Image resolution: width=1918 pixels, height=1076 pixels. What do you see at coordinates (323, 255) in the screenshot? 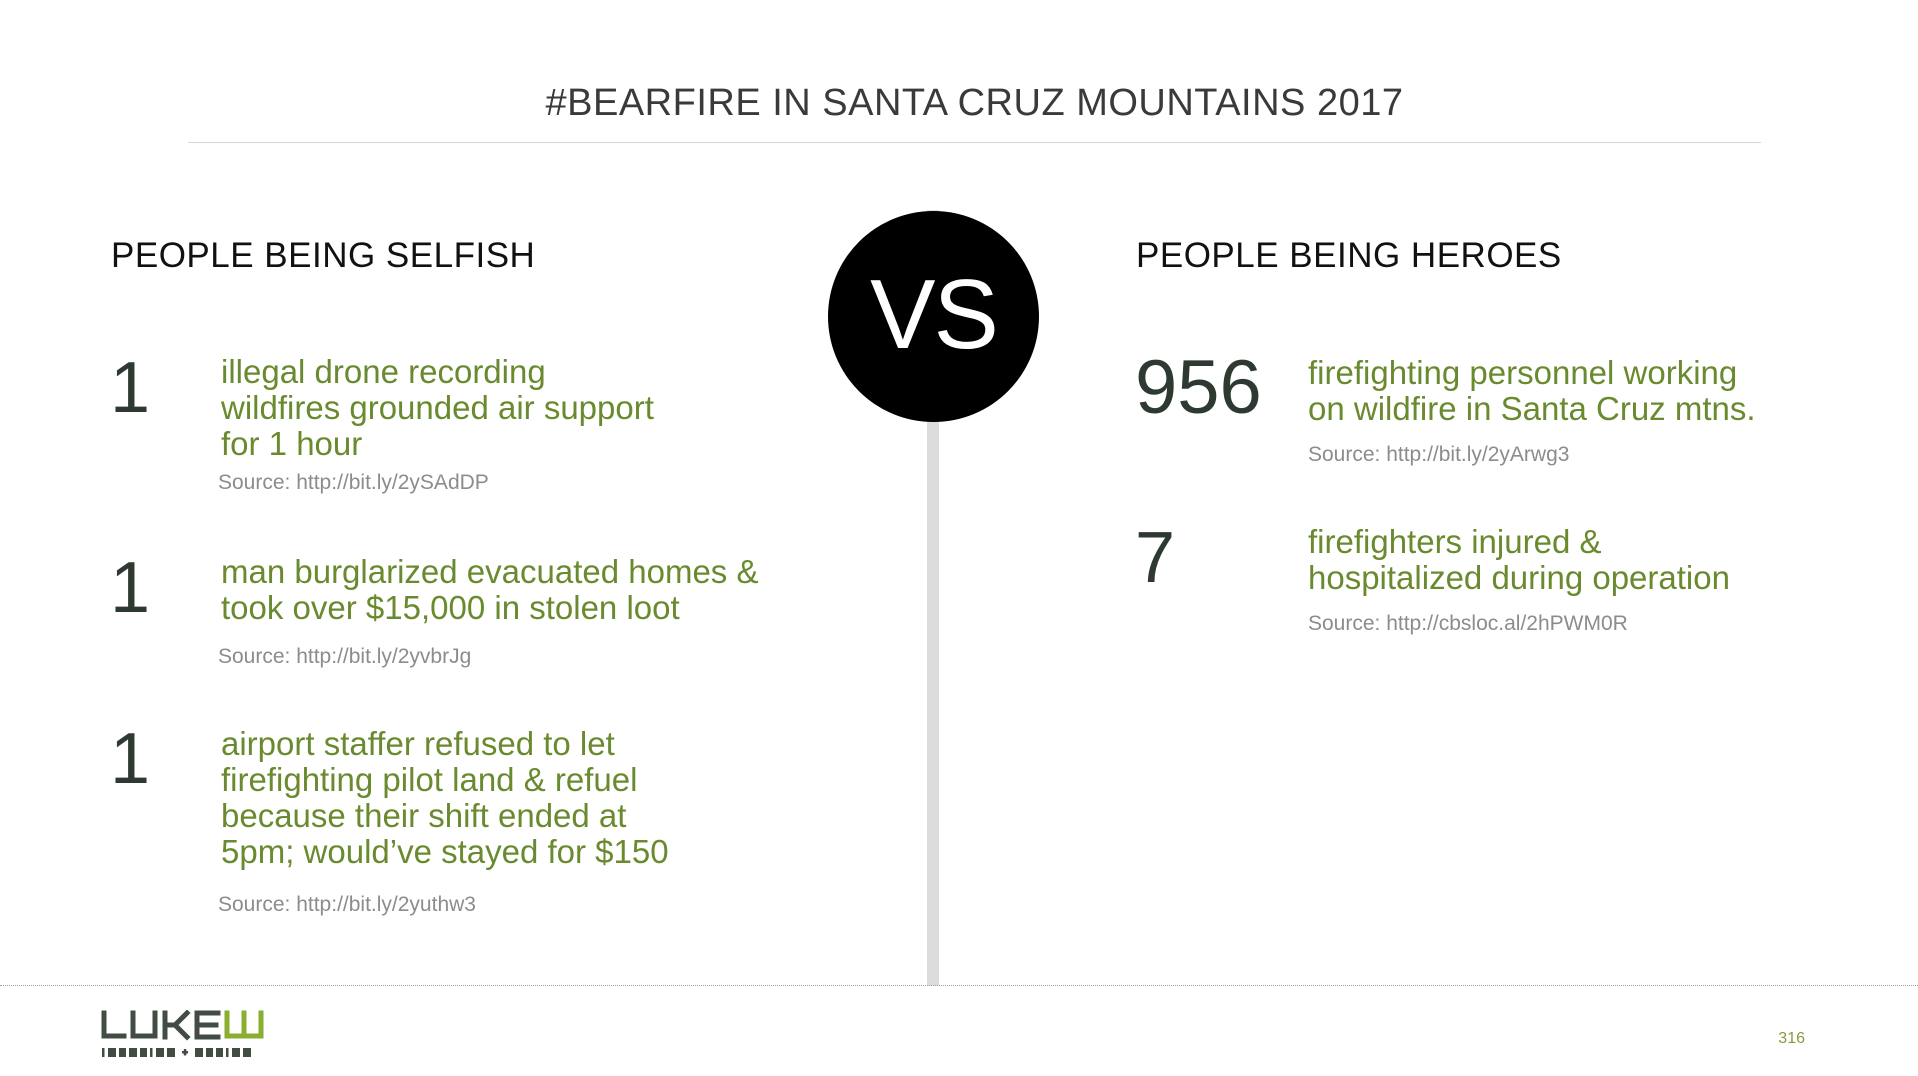
I see `left-column-heading: PEOPLE BEING SELFISH` at bounding box center [323, 255].